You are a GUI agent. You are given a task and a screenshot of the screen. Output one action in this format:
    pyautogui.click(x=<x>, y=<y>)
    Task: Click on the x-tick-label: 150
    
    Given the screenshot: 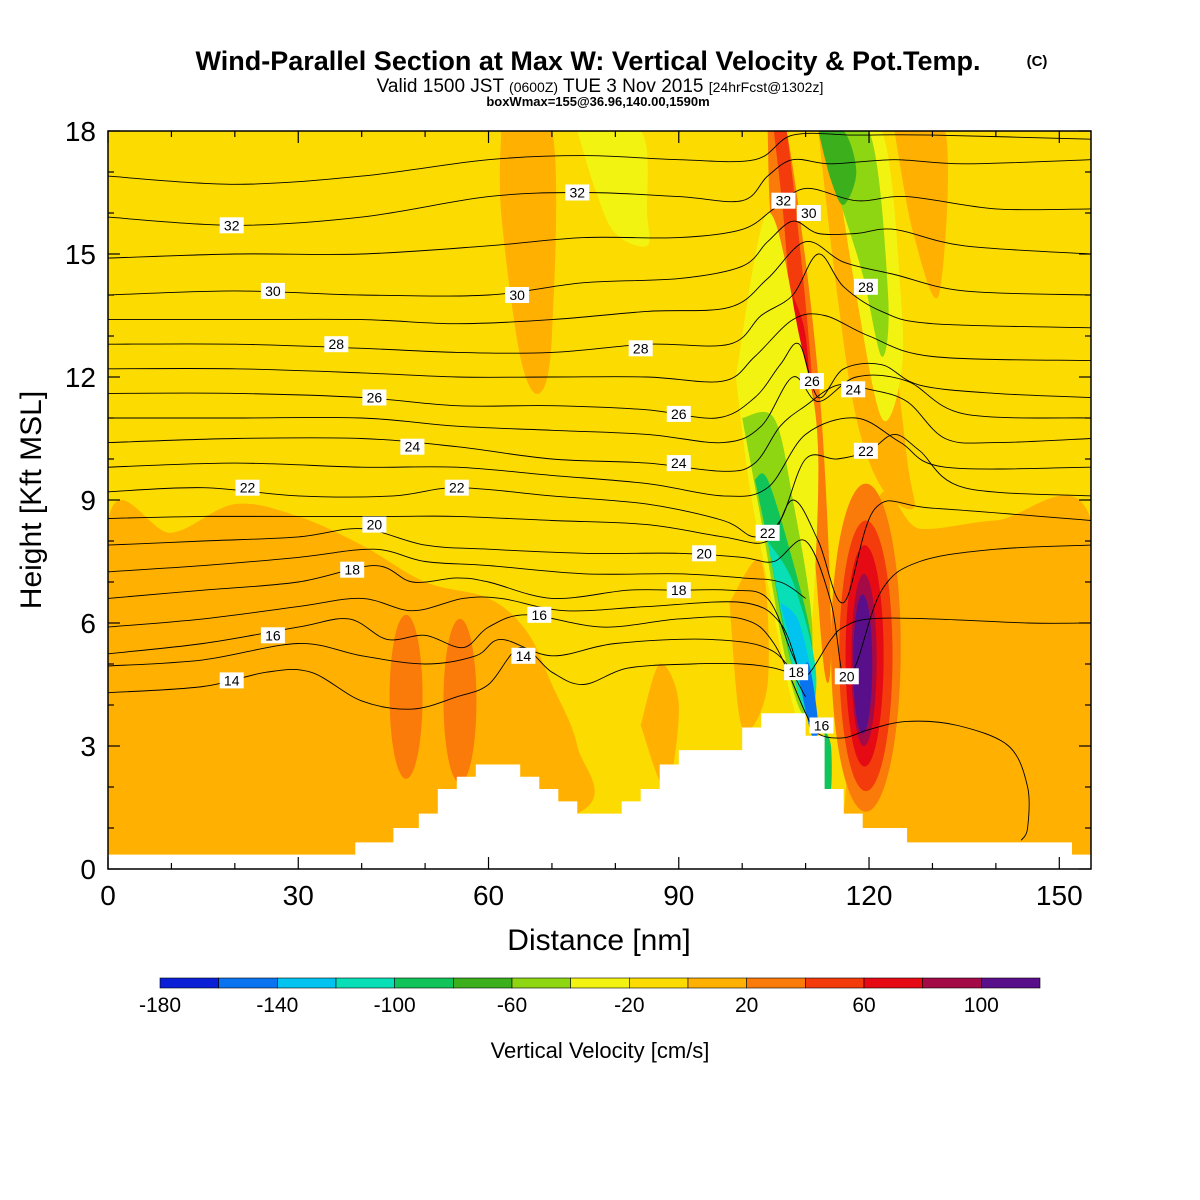 What is the action you would take?
    pyautogui.click(x=1059, y=895)
    